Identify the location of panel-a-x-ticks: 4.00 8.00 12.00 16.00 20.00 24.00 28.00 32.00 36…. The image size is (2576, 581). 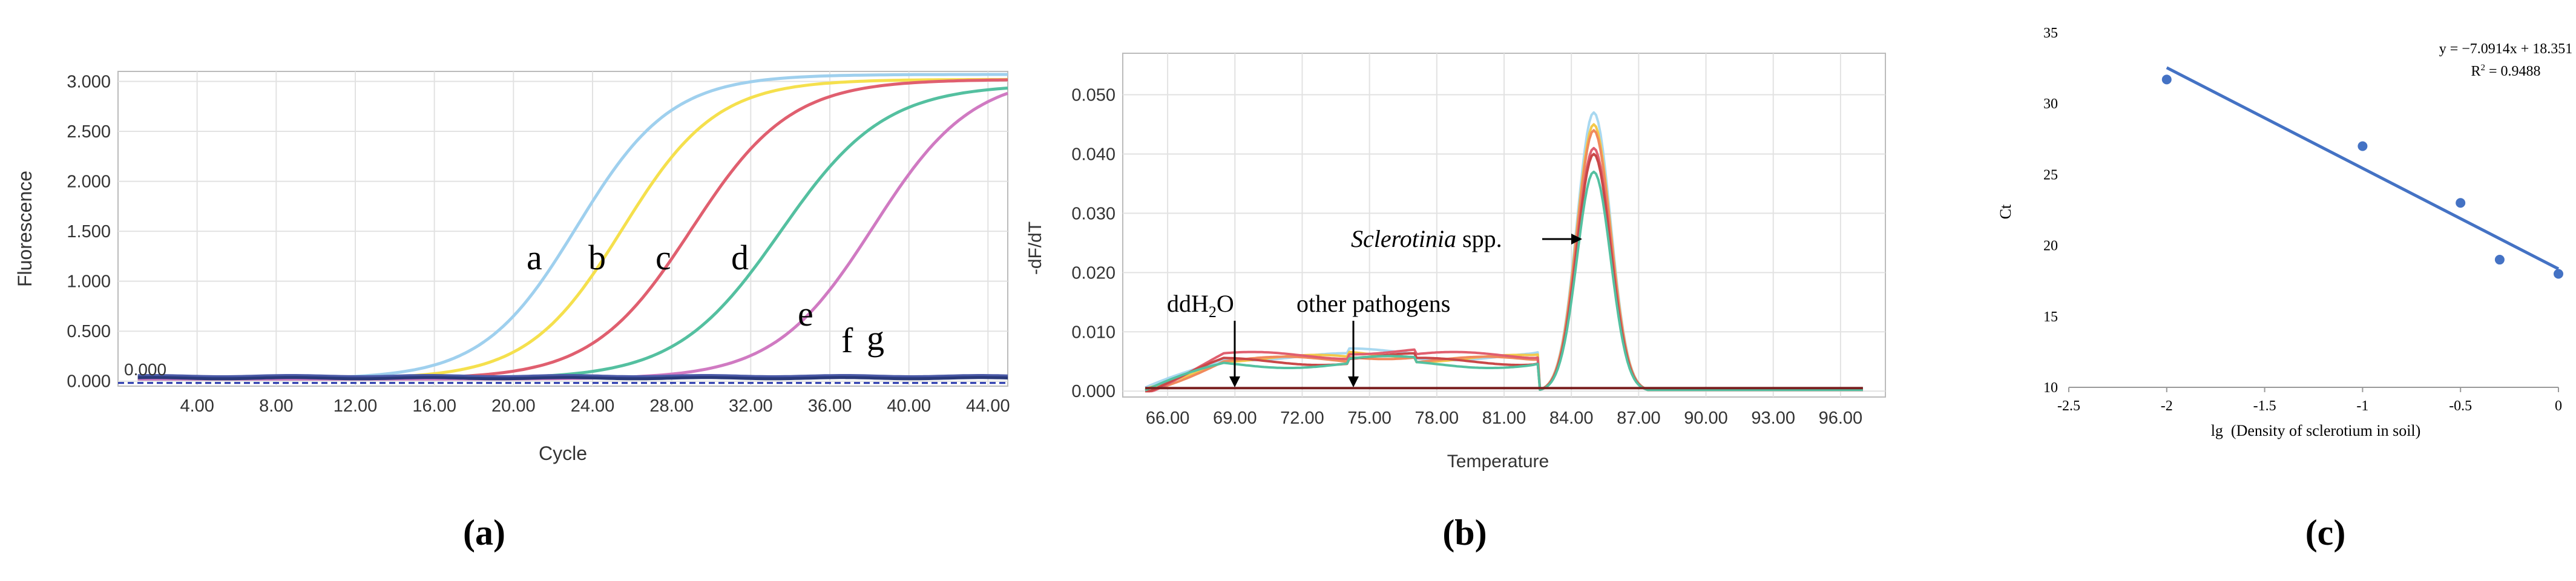
(595, 406).